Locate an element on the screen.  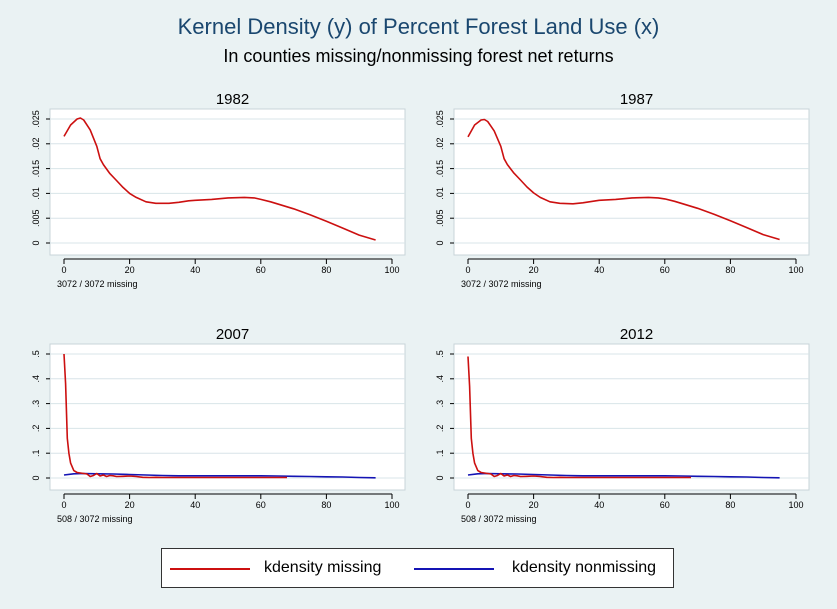
legend-swatch-missing is located at coordinates (210, 569).